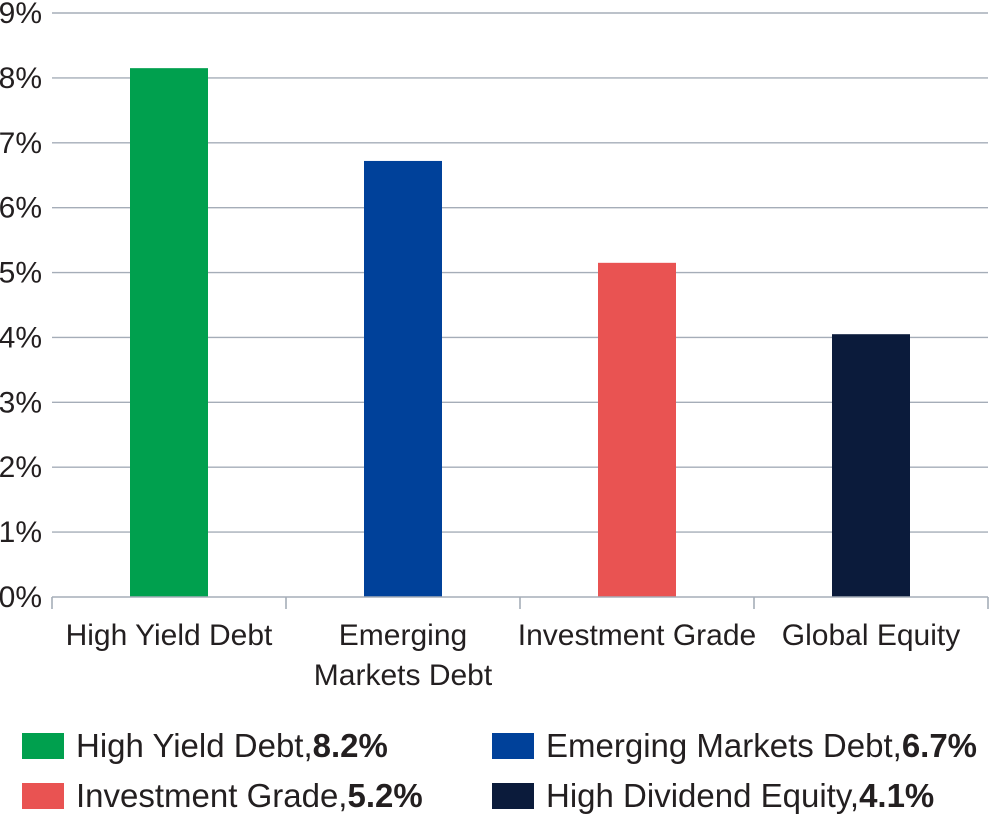  Describe the element at coordinates (871, 635) in the screenshot. I see `x-category-label: Global Equity` at that location.